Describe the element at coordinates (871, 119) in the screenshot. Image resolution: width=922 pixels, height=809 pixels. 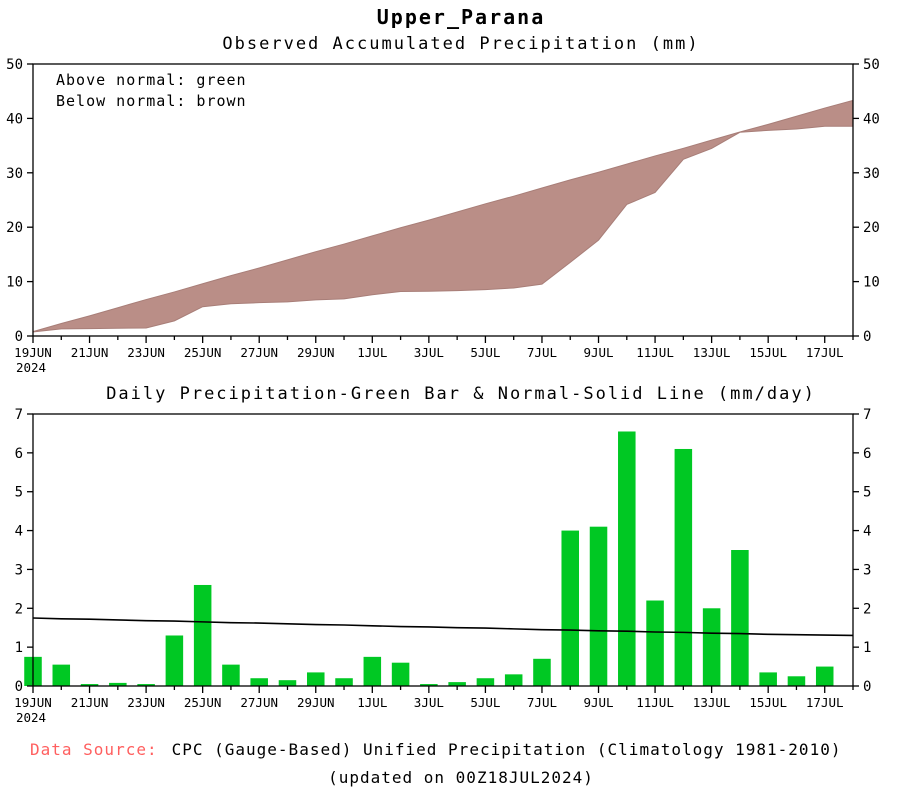
I see `y-axis-label-right: 40` at that location.